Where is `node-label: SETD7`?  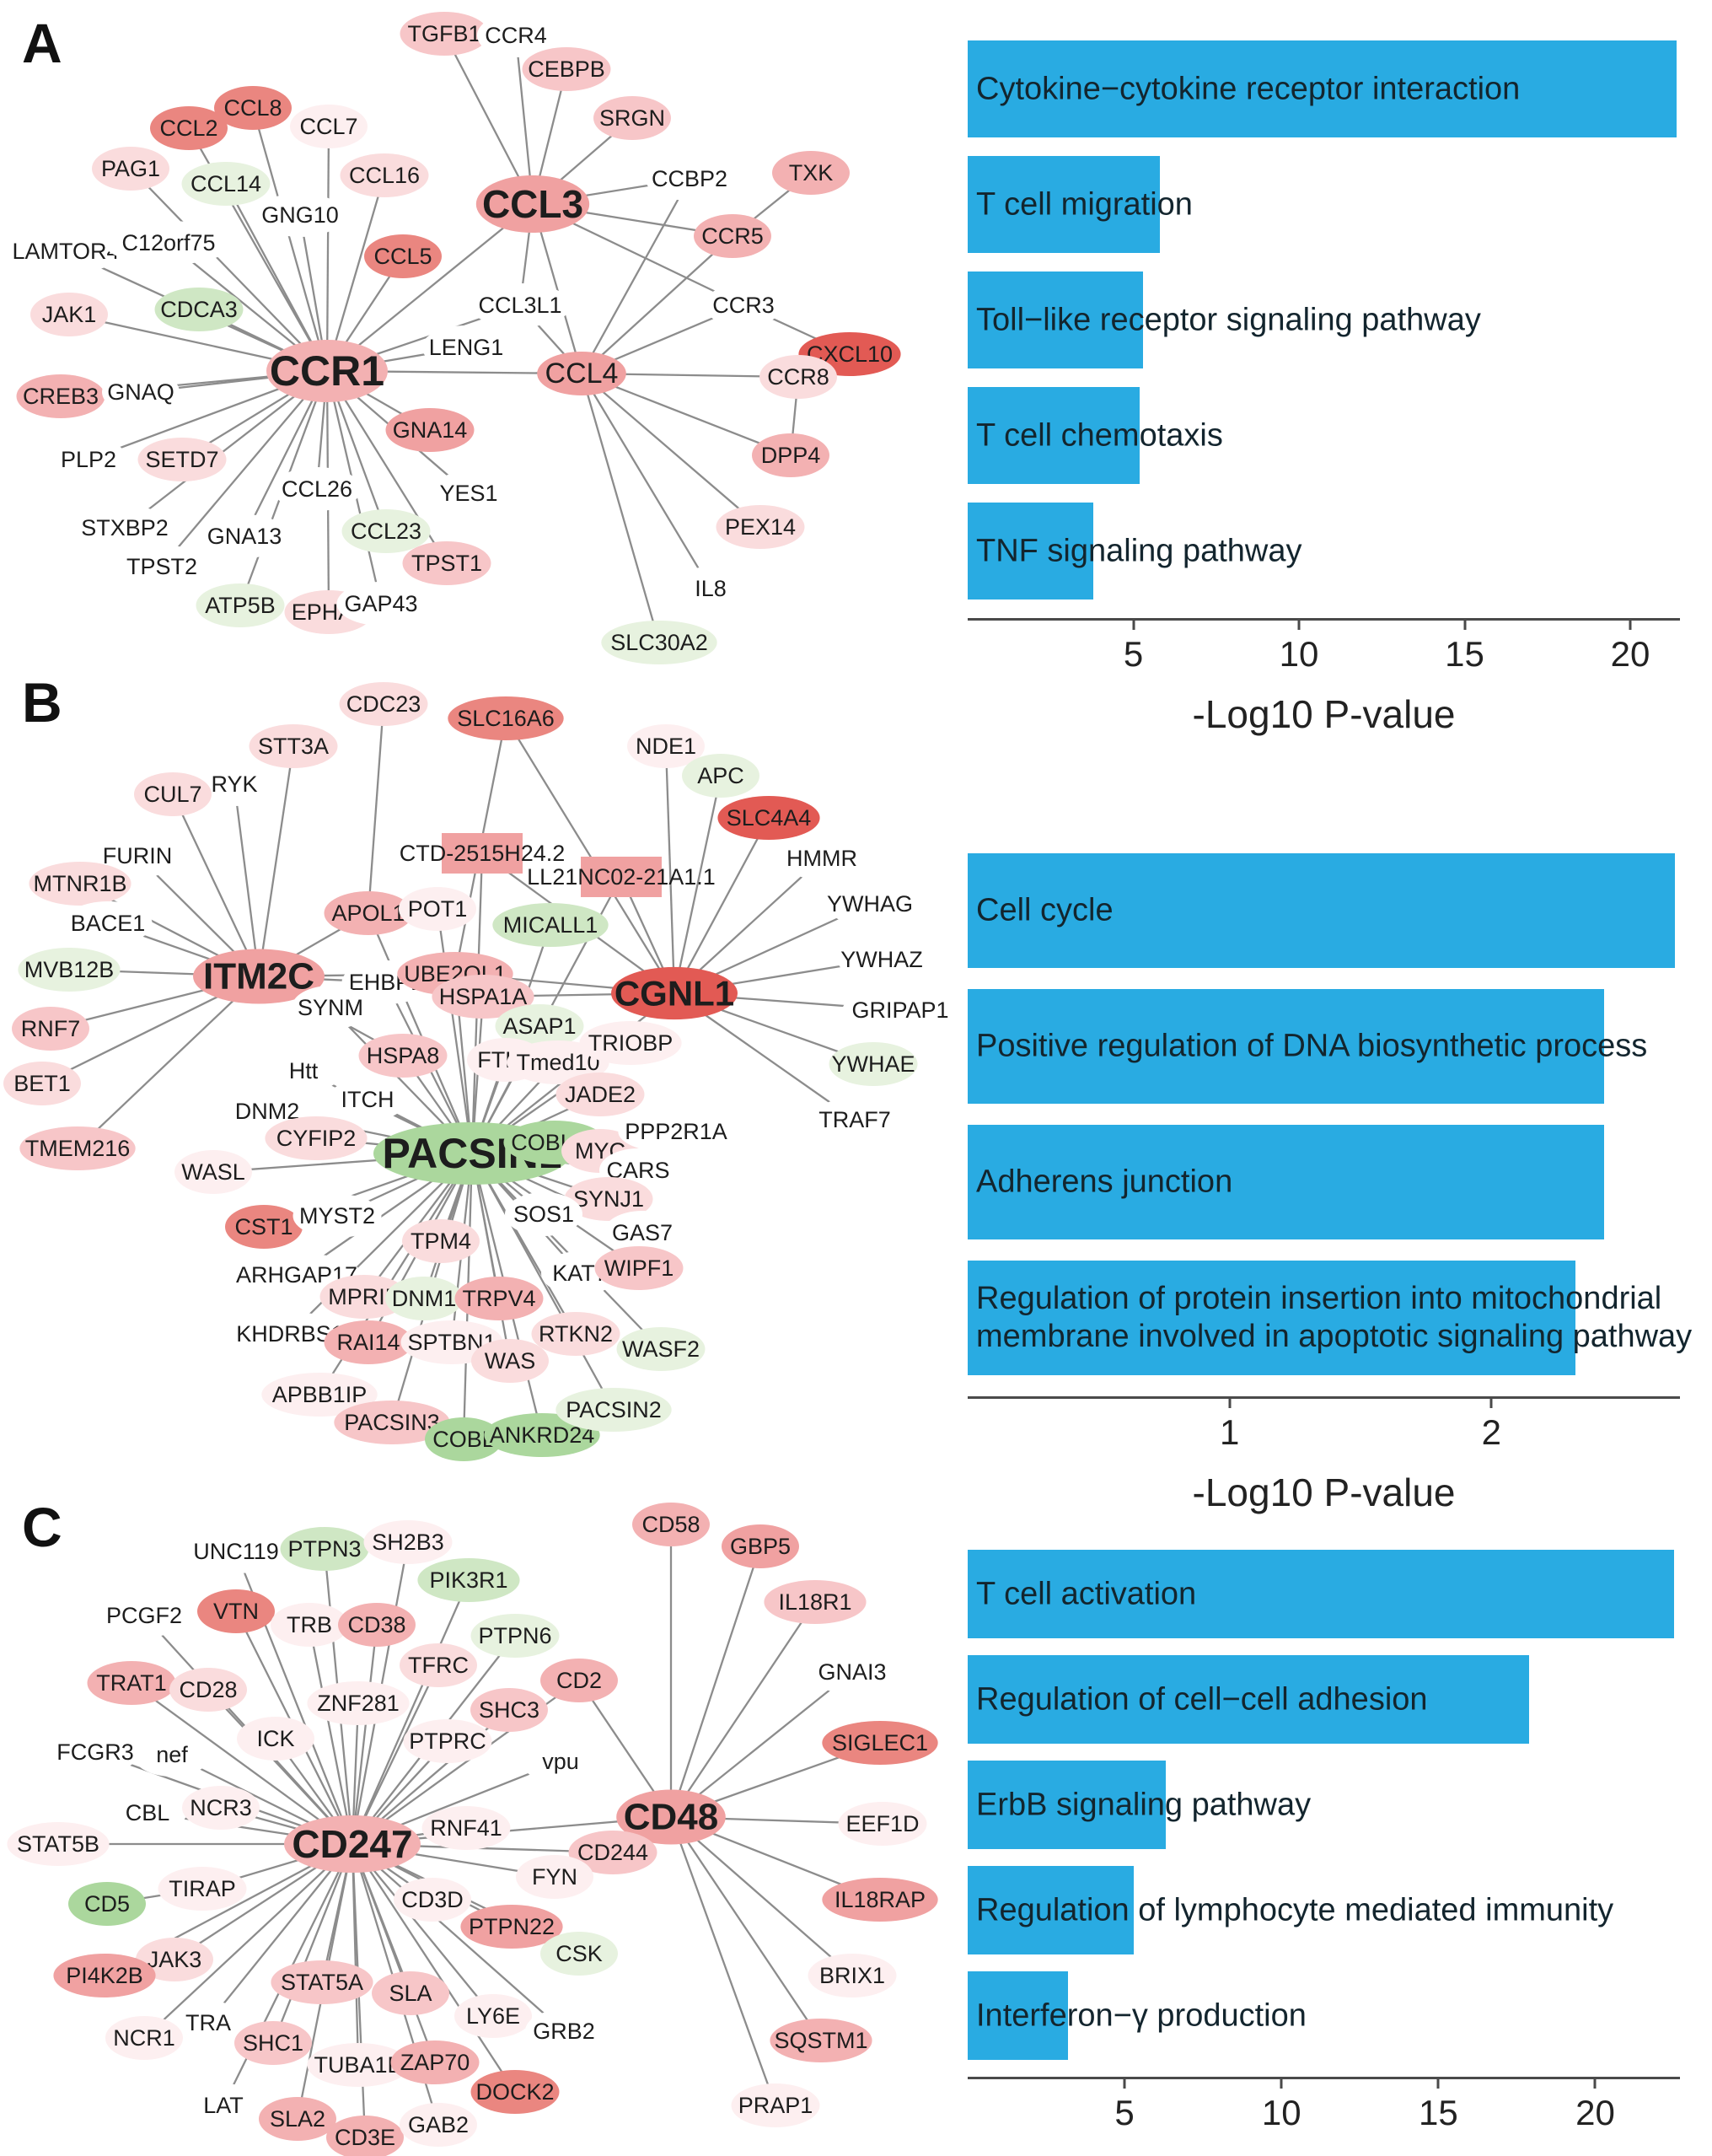 node-label: SETD7 is located at coordinates (181, 459).